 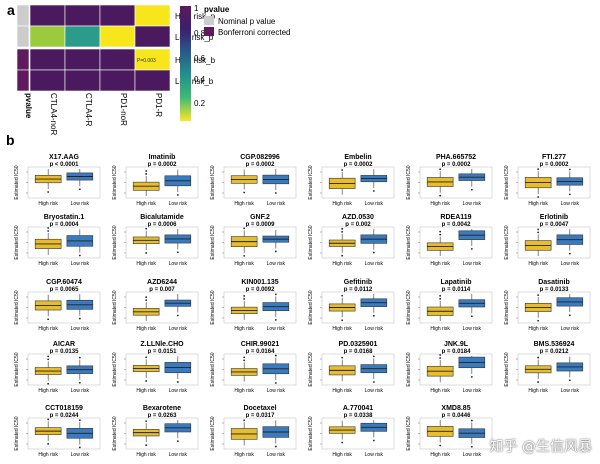 I want to click on watermark: 知乎 @生信风暴, so click(x=540, y=447).